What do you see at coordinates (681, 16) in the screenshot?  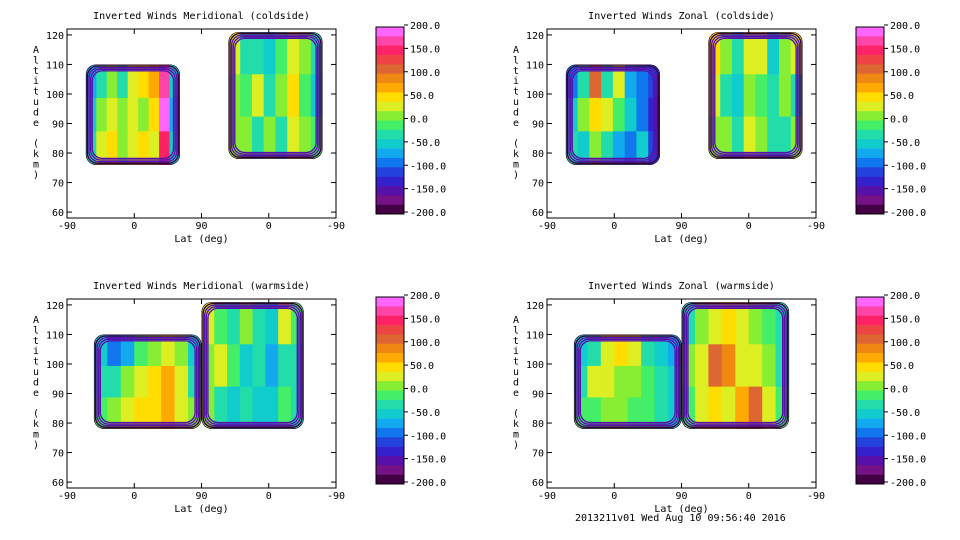 I see `chart-title: Inverted Winds Zonal (coldside)` at bounding box center [681, 16].